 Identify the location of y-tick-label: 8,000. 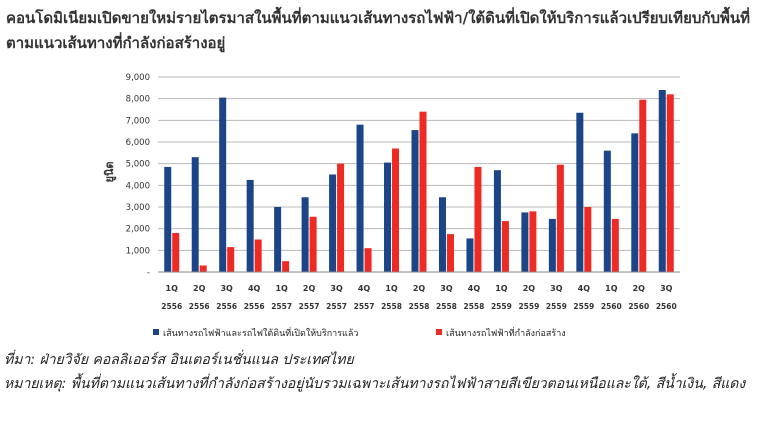
(138, 100).